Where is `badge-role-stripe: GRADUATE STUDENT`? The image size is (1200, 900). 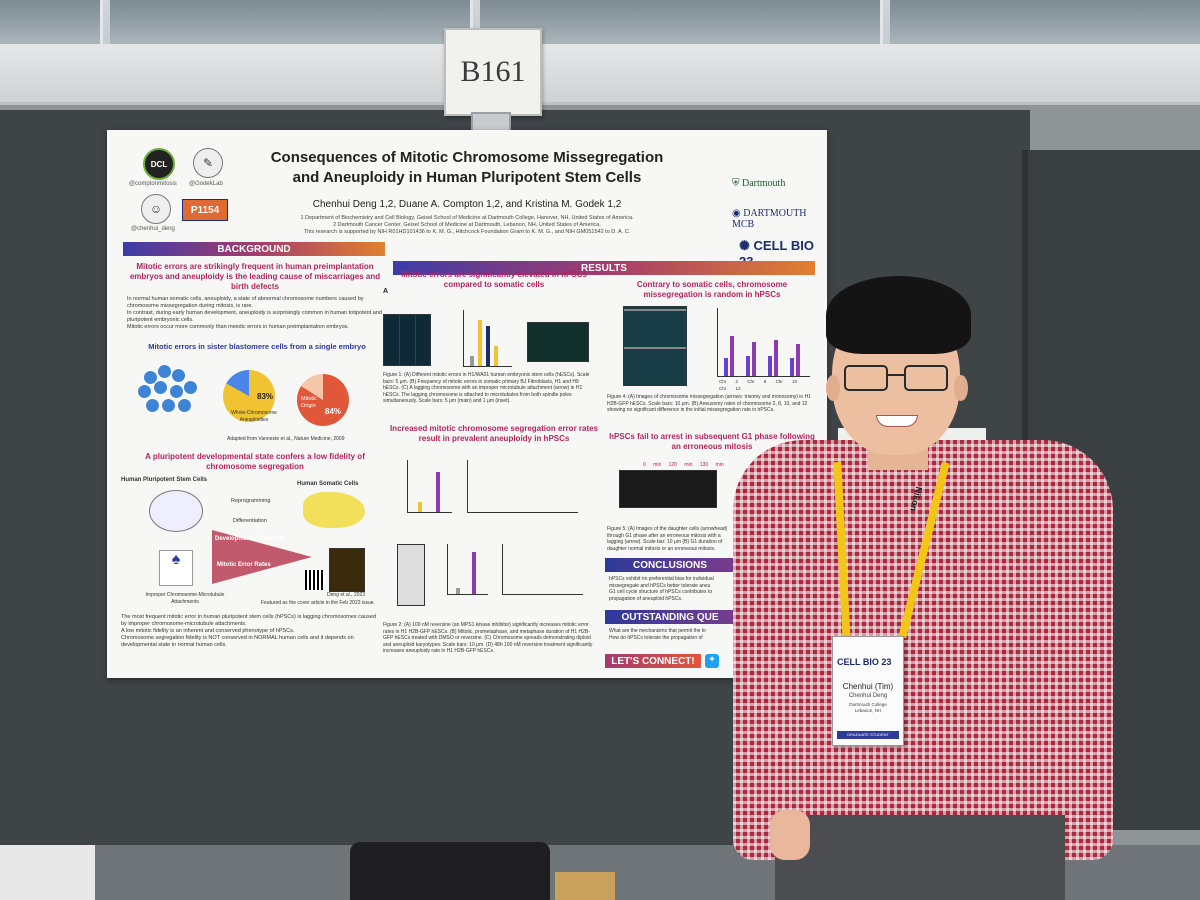
badge-role-stripe: GRADUATE STUDENT is located at coordinates (868, 735).